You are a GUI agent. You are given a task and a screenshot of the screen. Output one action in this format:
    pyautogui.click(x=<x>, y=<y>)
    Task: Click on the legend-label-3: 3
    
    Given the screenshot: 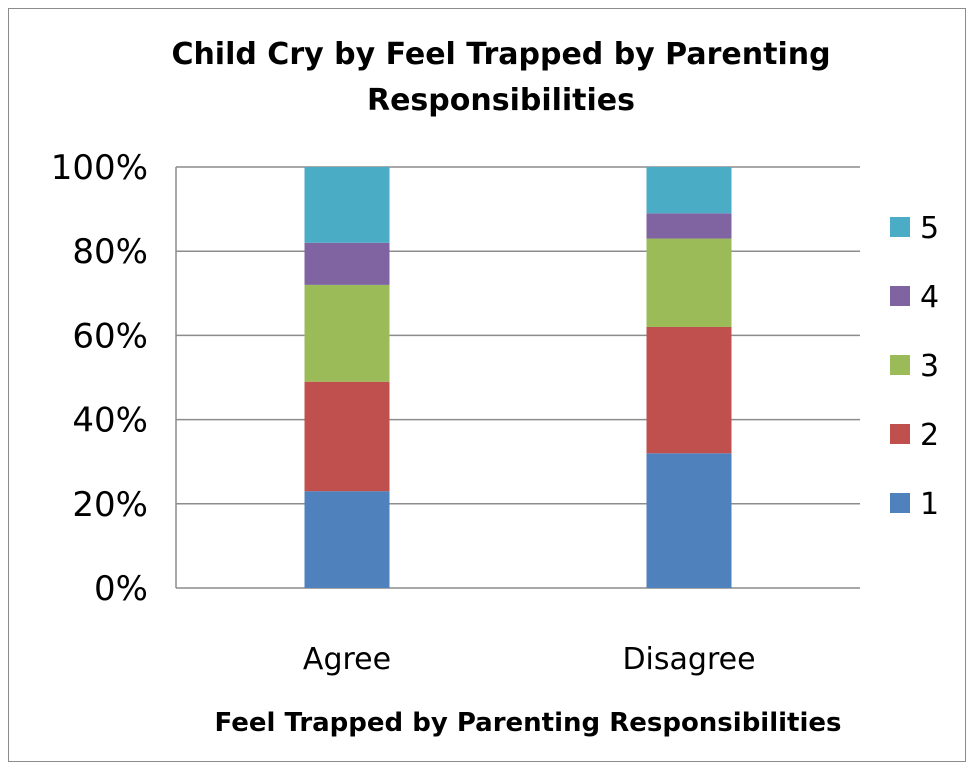 What is the action you would take?
    pyautogui.click(x=929, y=366)
    